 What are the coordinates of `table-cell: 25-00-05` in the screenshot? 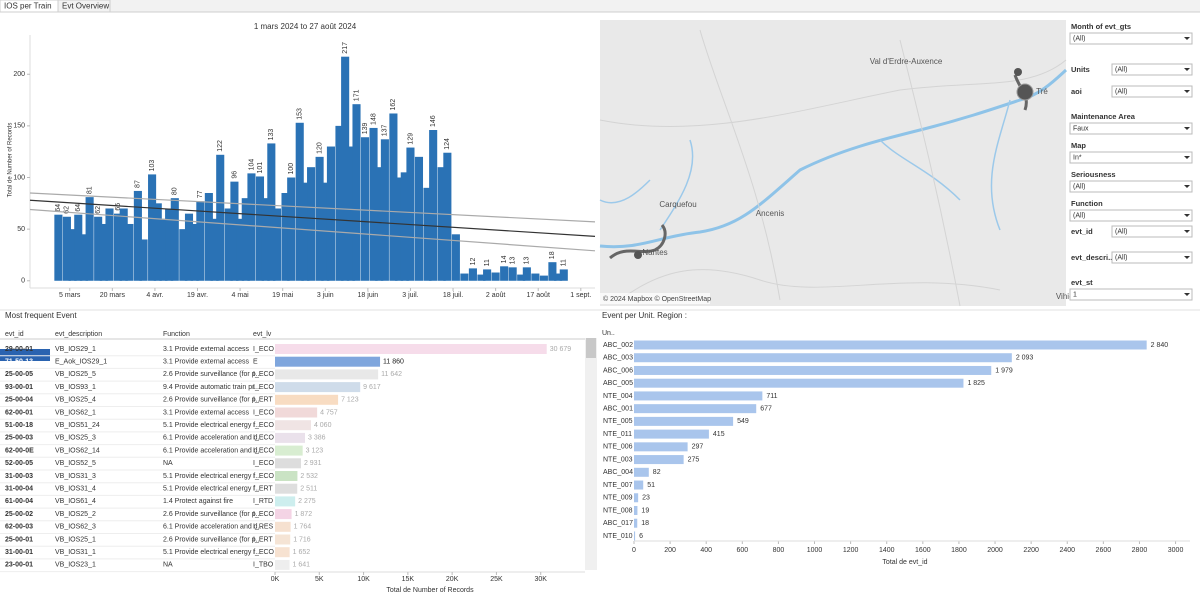 It's located at (19, 374).